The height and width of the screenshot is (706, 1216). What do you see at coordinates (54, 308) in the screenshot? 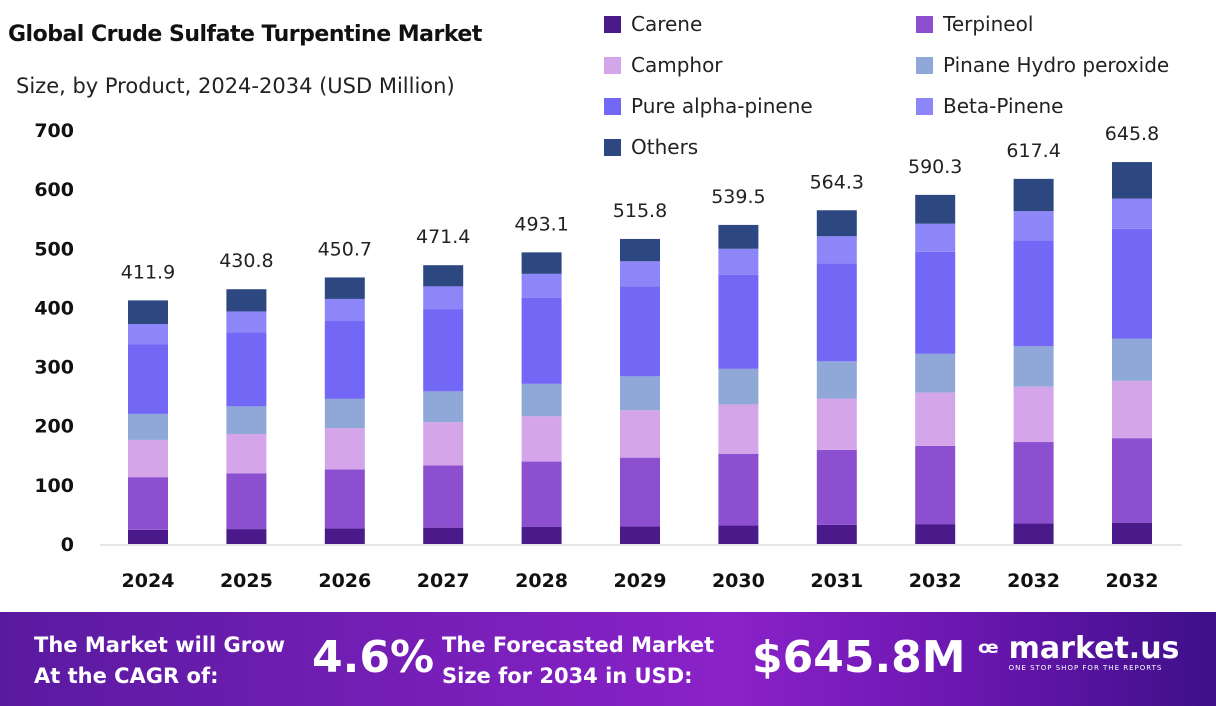
I see `y-tick-label: 400` at bounding box center [54, 308].